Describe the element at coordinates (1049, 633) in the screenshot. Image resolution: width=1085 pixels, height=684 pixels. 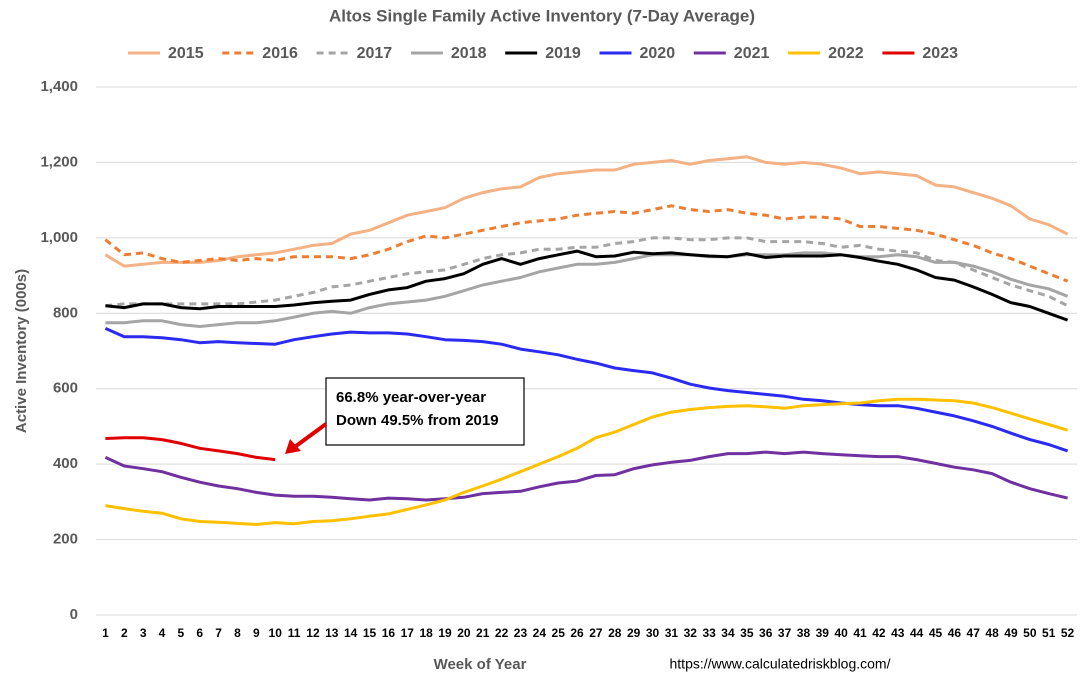
I see `x-tick-label: 51` at that location.